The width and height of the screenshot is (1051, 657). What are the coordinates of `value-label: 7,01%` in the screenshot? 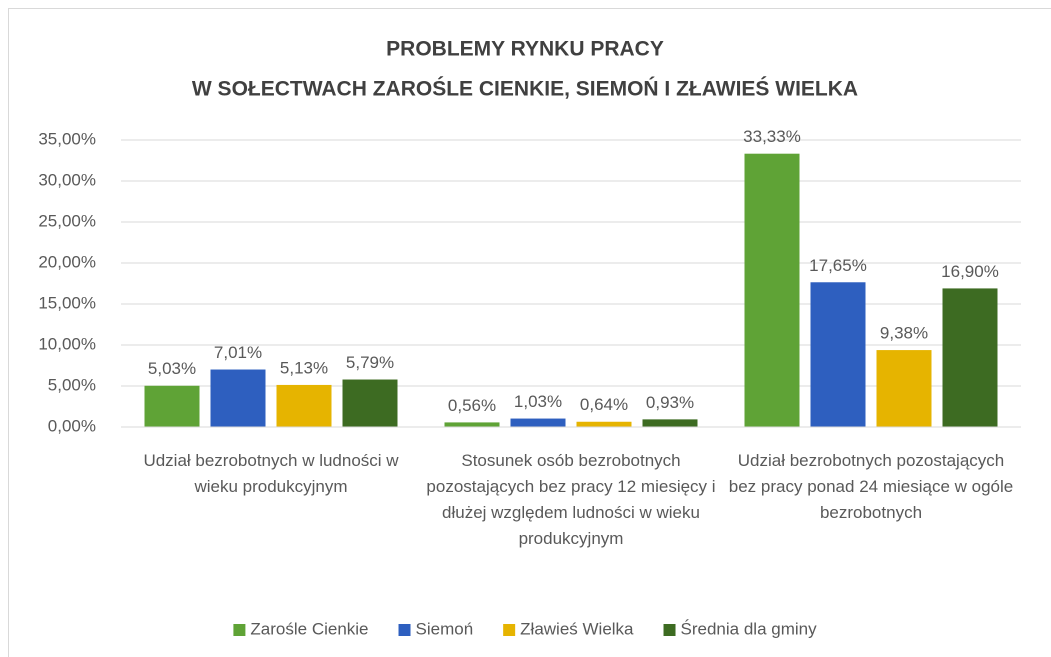 It's located at (238, 352).